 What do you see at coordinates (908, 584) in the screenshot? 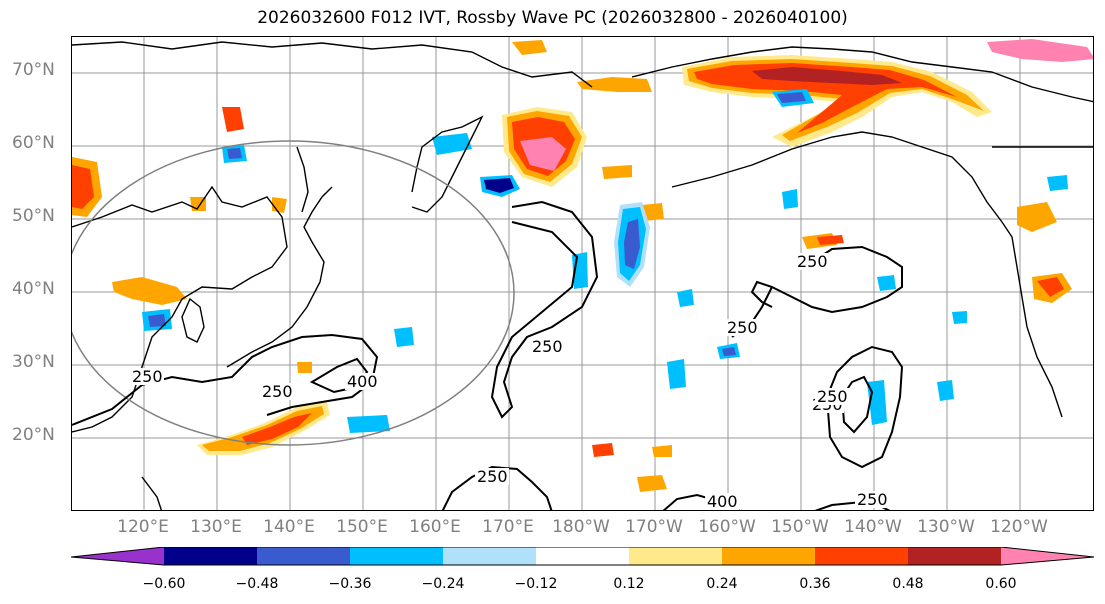
I see `colorbar-tick-label: 0.48` at bounding box center [908, 584].